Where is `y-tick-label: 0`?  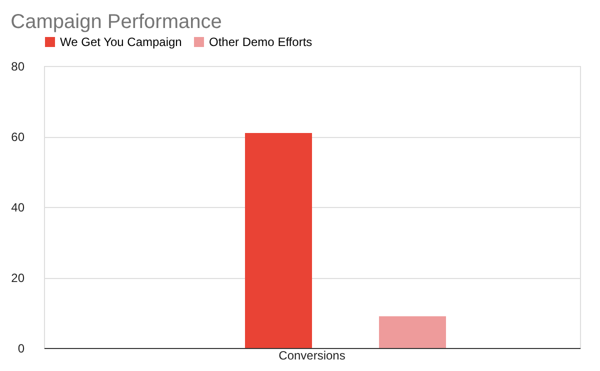
y-tick-label: 0 is located at coordinates (21, 349).